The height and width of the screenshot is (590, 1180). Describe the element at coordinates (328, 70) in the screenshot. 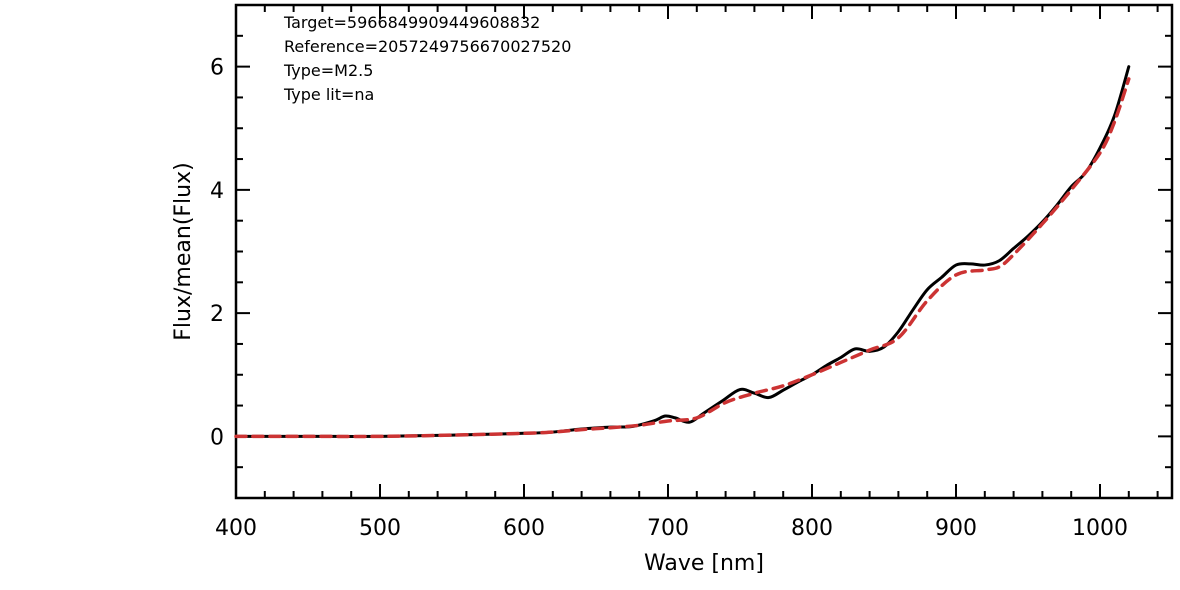

I see `annotation-line: Type=M2.5` at that location.